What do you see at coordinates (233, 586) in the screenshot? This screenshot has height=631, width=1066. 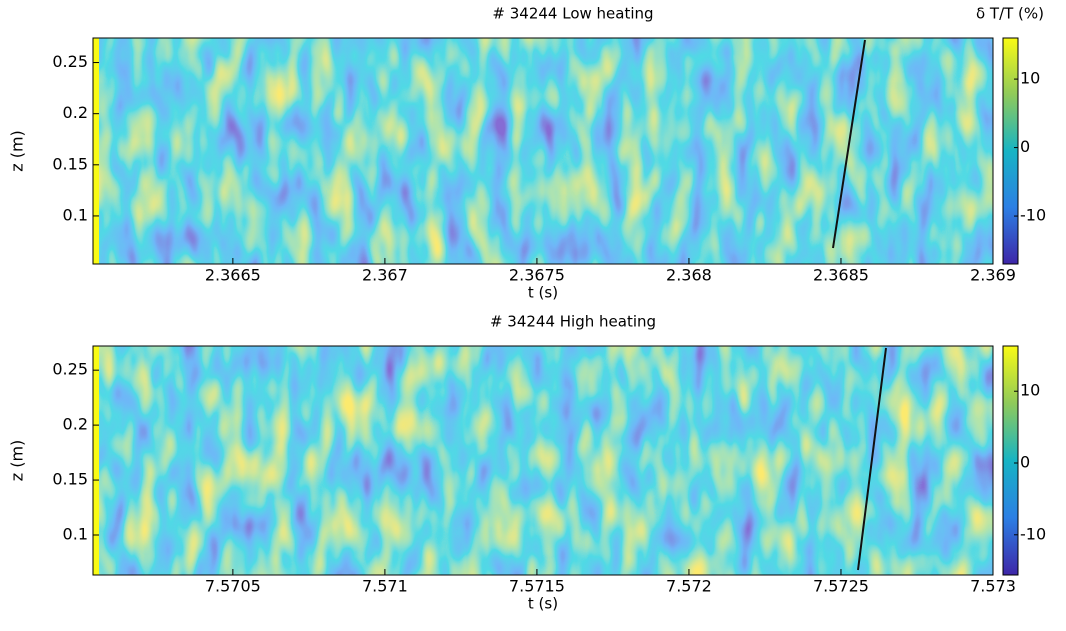 I see `x-tick-label: 7.5705` at bounding box center [233, 586].